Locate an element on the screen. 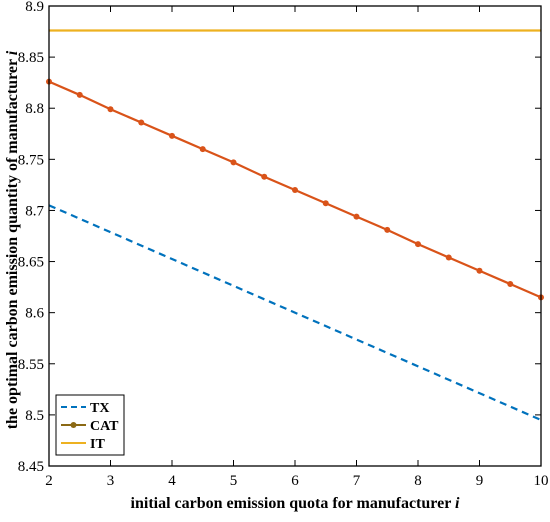 The width and height of the screenshot is (550, 522). y-tick-label: 8.5 is located at coordinates (34, 416).